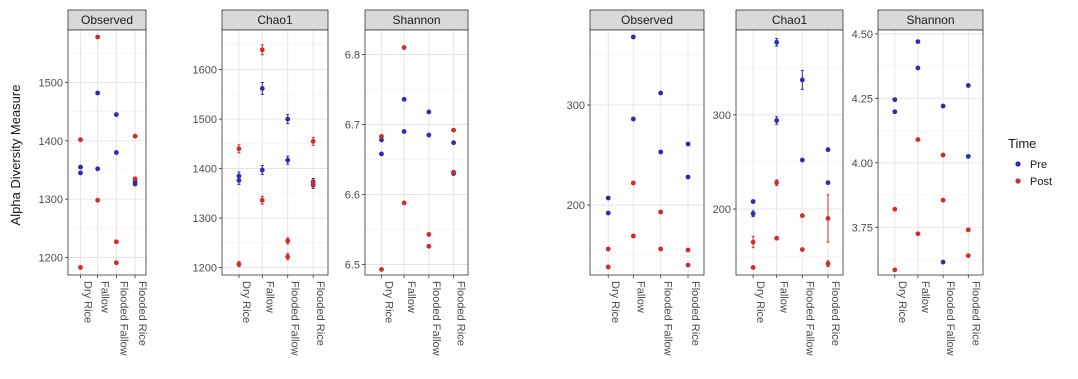 This screenshot has height=379, width=1078. I want to click on y-axis-label: Alpha Diversity Measure, so click(15, 155).